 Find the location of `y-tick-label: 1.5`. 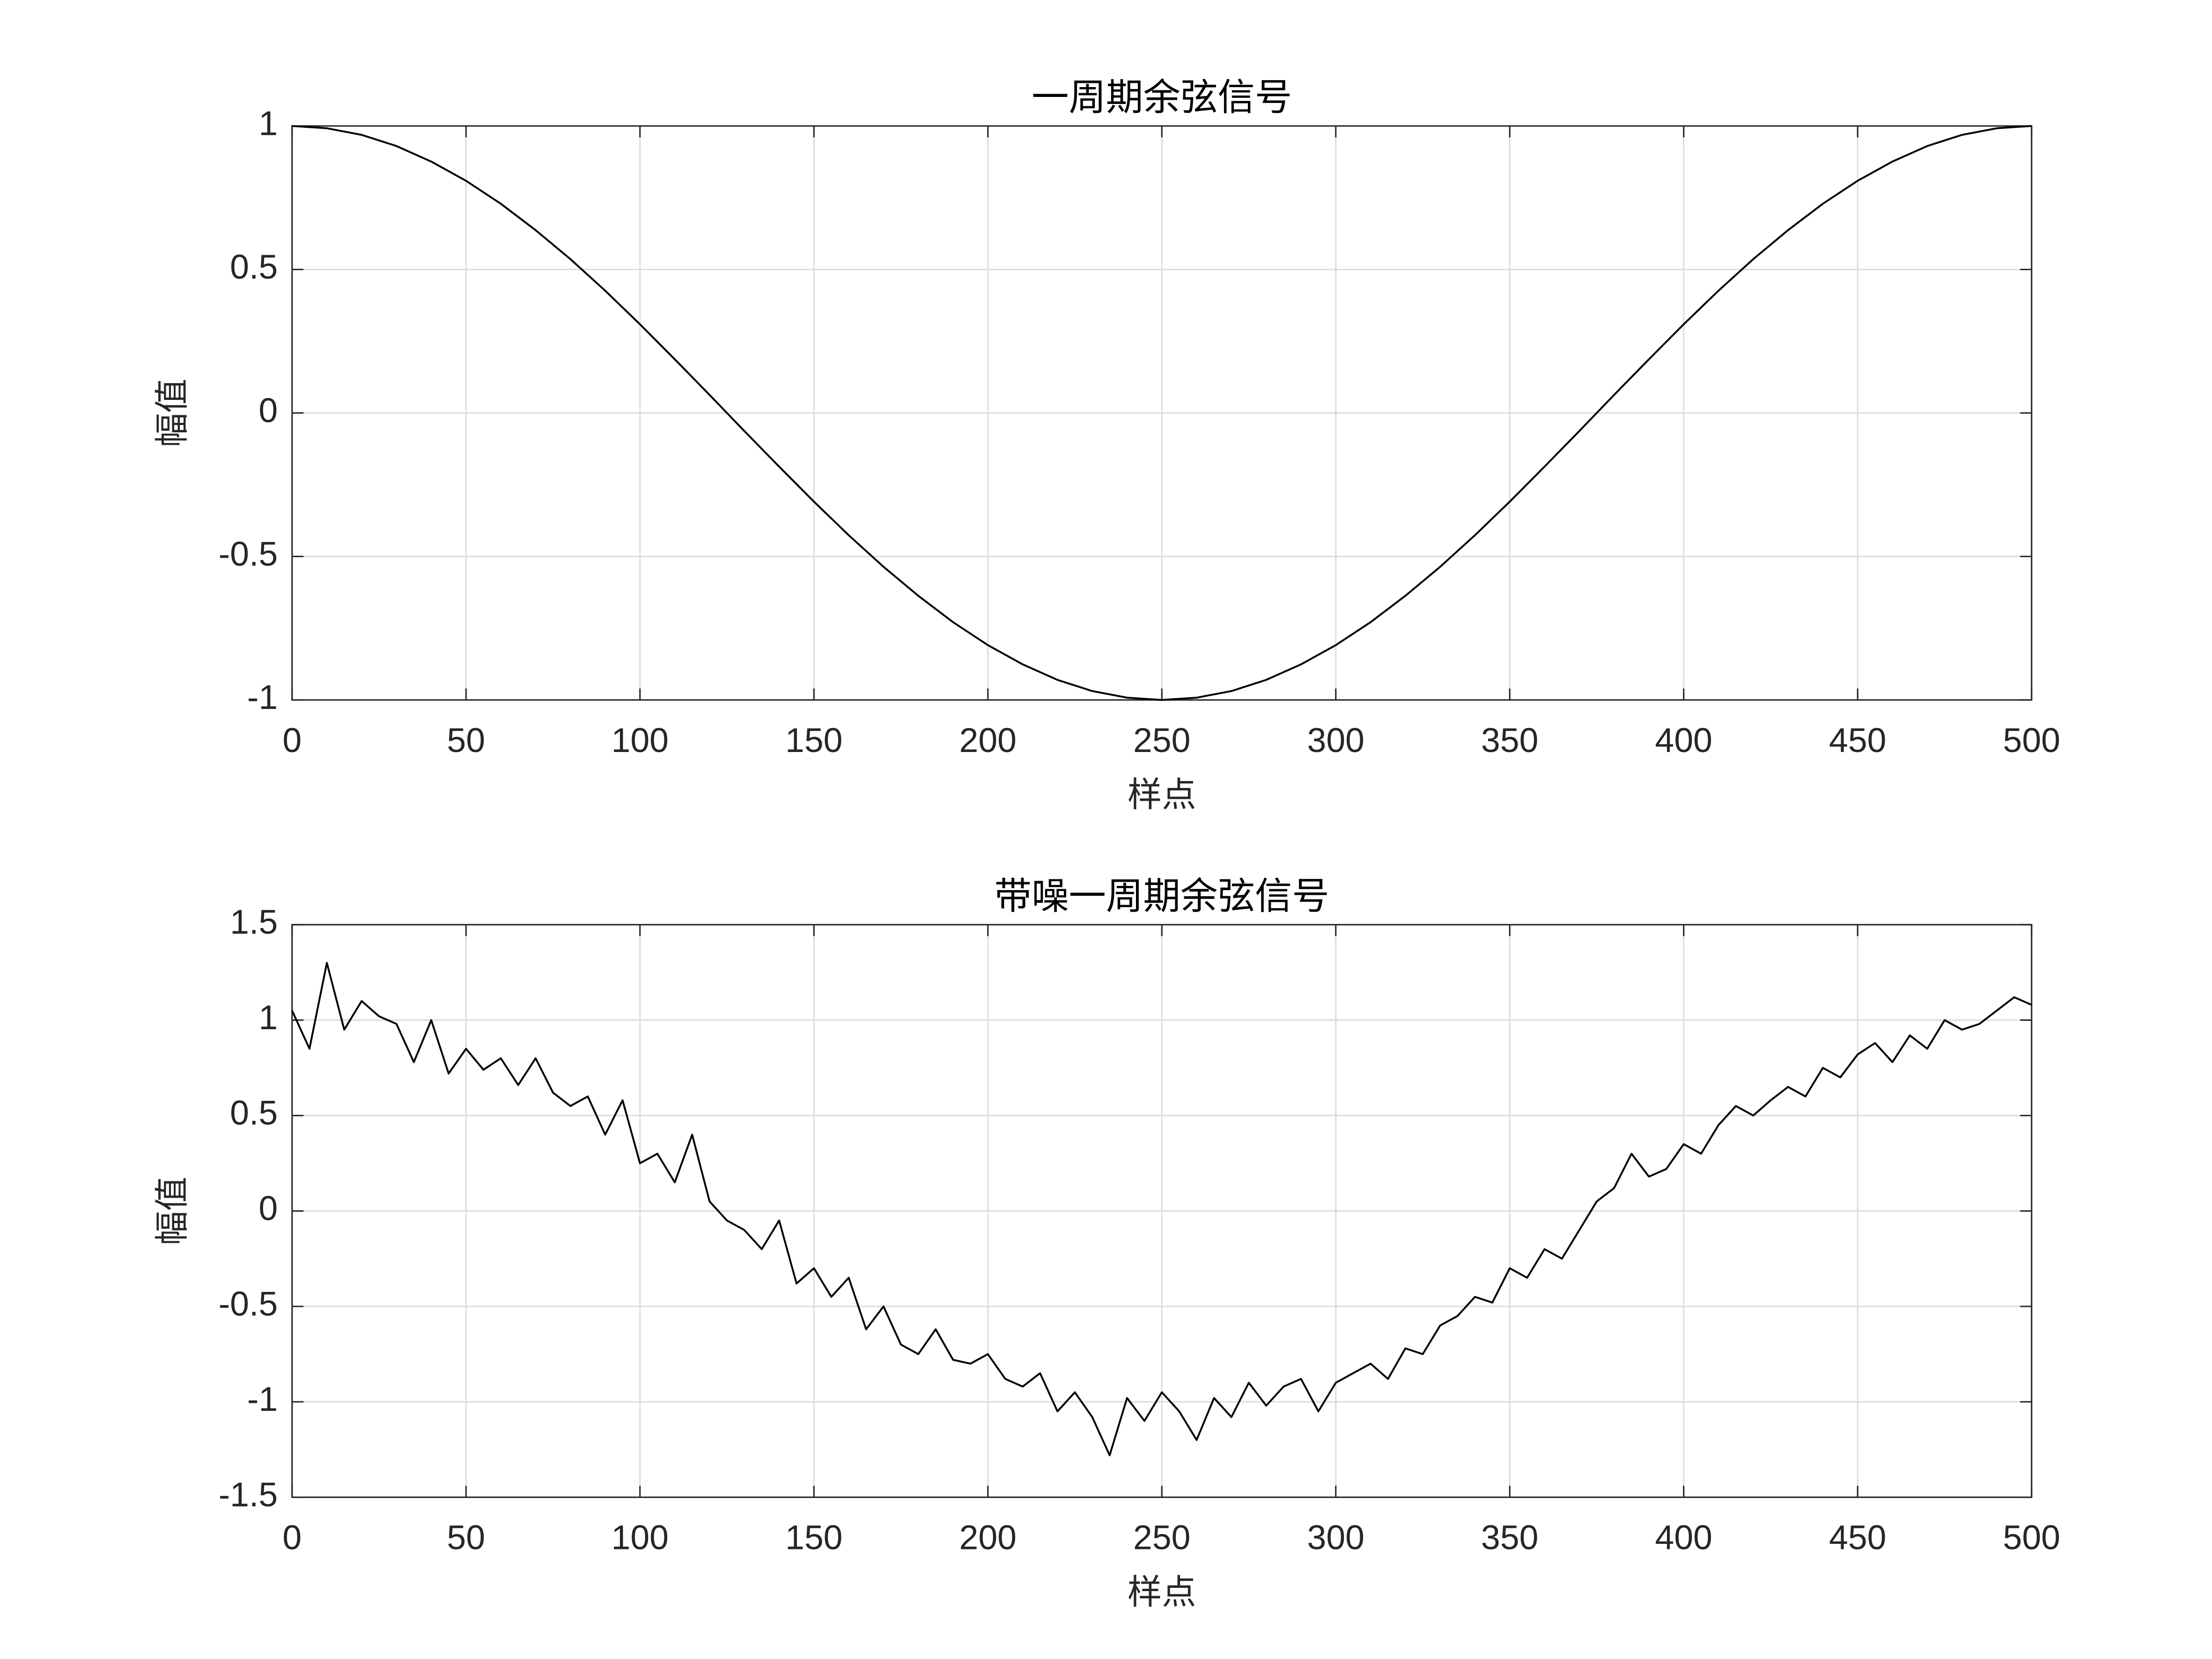

y-tick-label: 1.5 is located at coordinates (254, 922).